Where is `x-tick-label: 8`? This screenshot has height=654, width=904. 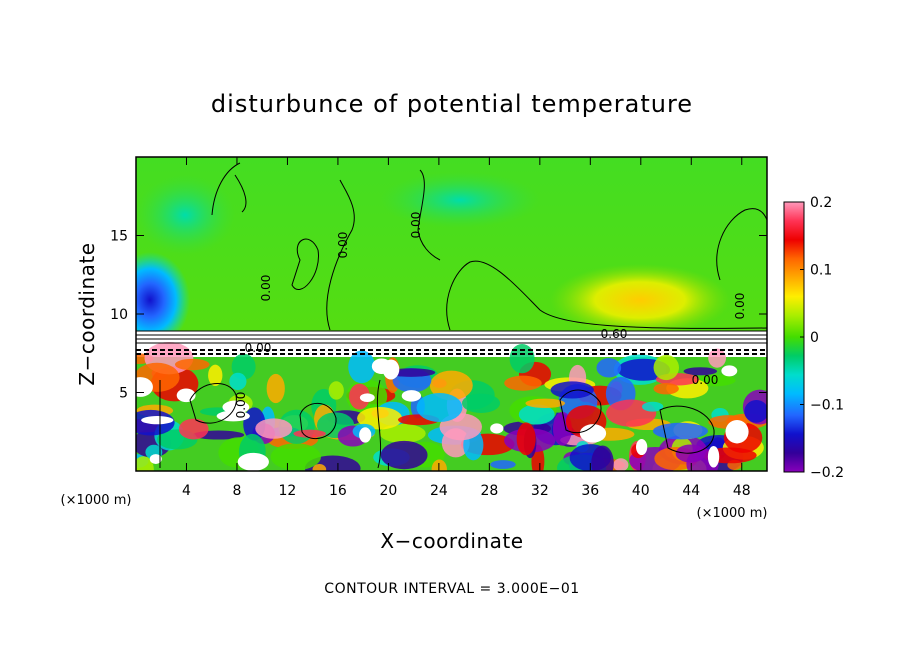
x-tick-label: 8 is located at coordinates (236, 491).